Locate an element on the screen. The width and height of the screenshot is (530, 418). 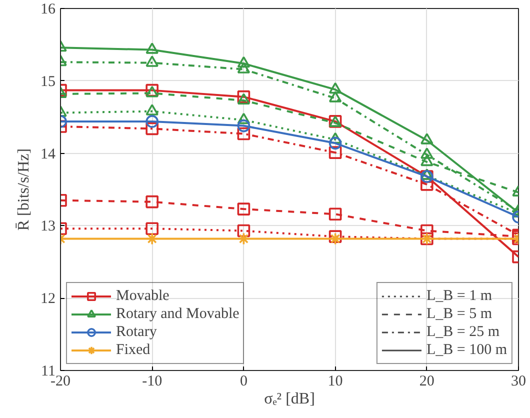
y-tick-label: 15 is located at coordinates (48, 82).